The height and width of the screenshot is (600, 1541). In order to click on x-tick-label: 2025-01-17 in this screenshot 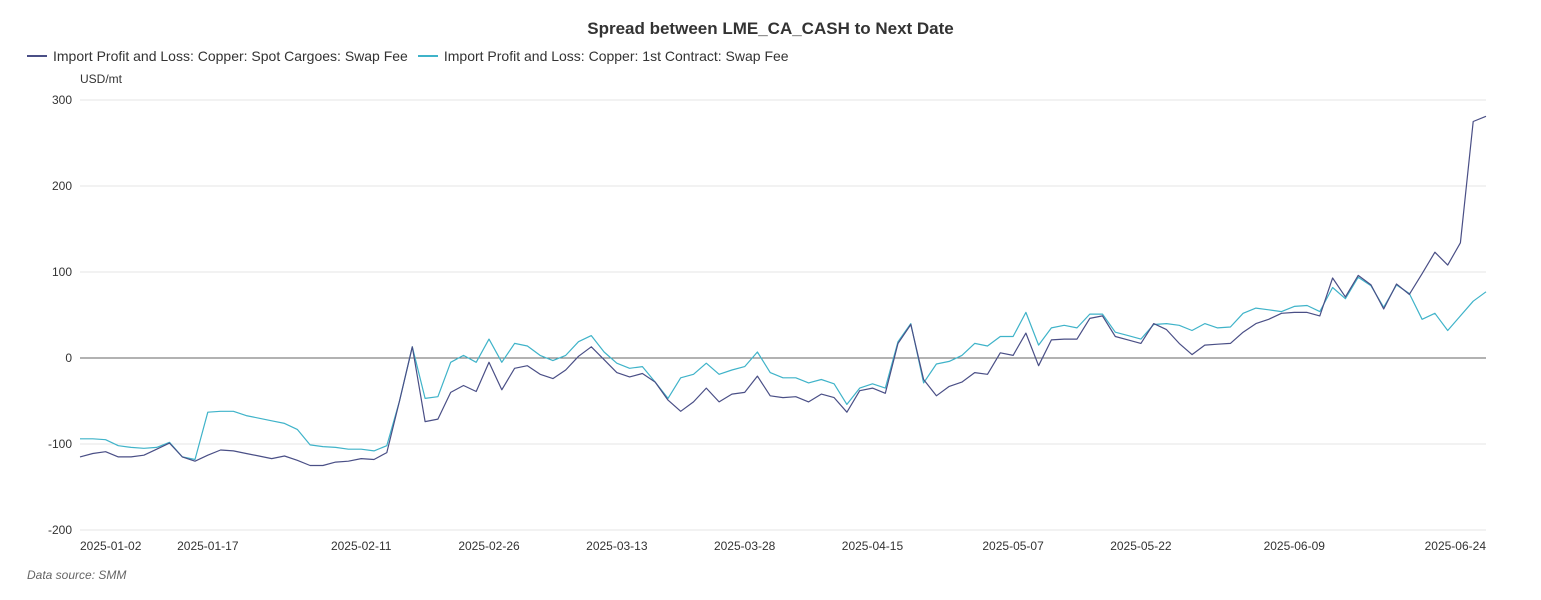, I will do `click(208, 546)`.